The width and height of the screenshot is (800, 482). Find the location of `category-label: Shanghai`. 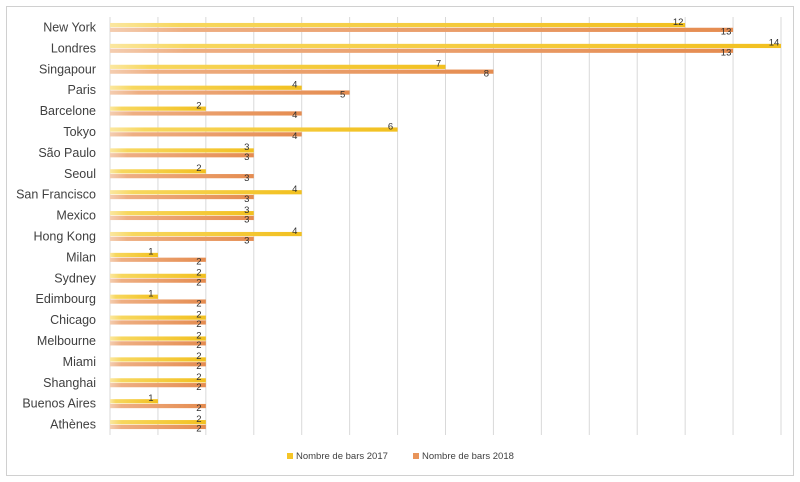

category-label: Shanghai is located at coordinates (69, 383).